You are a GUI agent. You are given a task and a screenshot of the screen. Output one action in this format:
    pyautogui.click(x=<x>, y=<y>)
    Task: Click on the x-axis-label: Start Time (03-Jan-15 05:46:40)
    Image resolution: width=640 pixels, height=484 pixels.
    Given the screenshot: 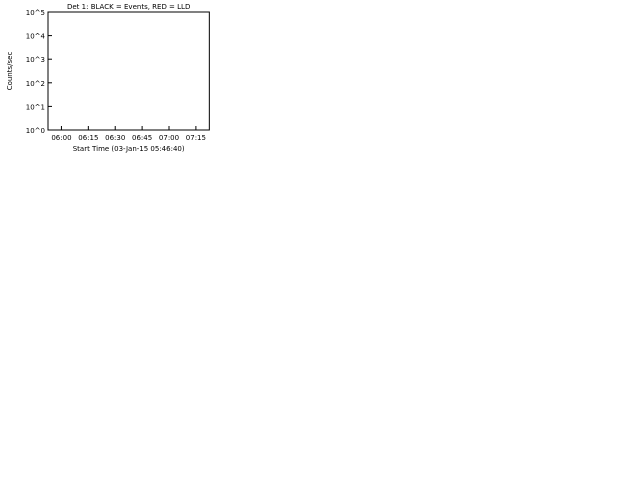 What is the action you would take?
    pyautogui.click(x=129, y=149)
    